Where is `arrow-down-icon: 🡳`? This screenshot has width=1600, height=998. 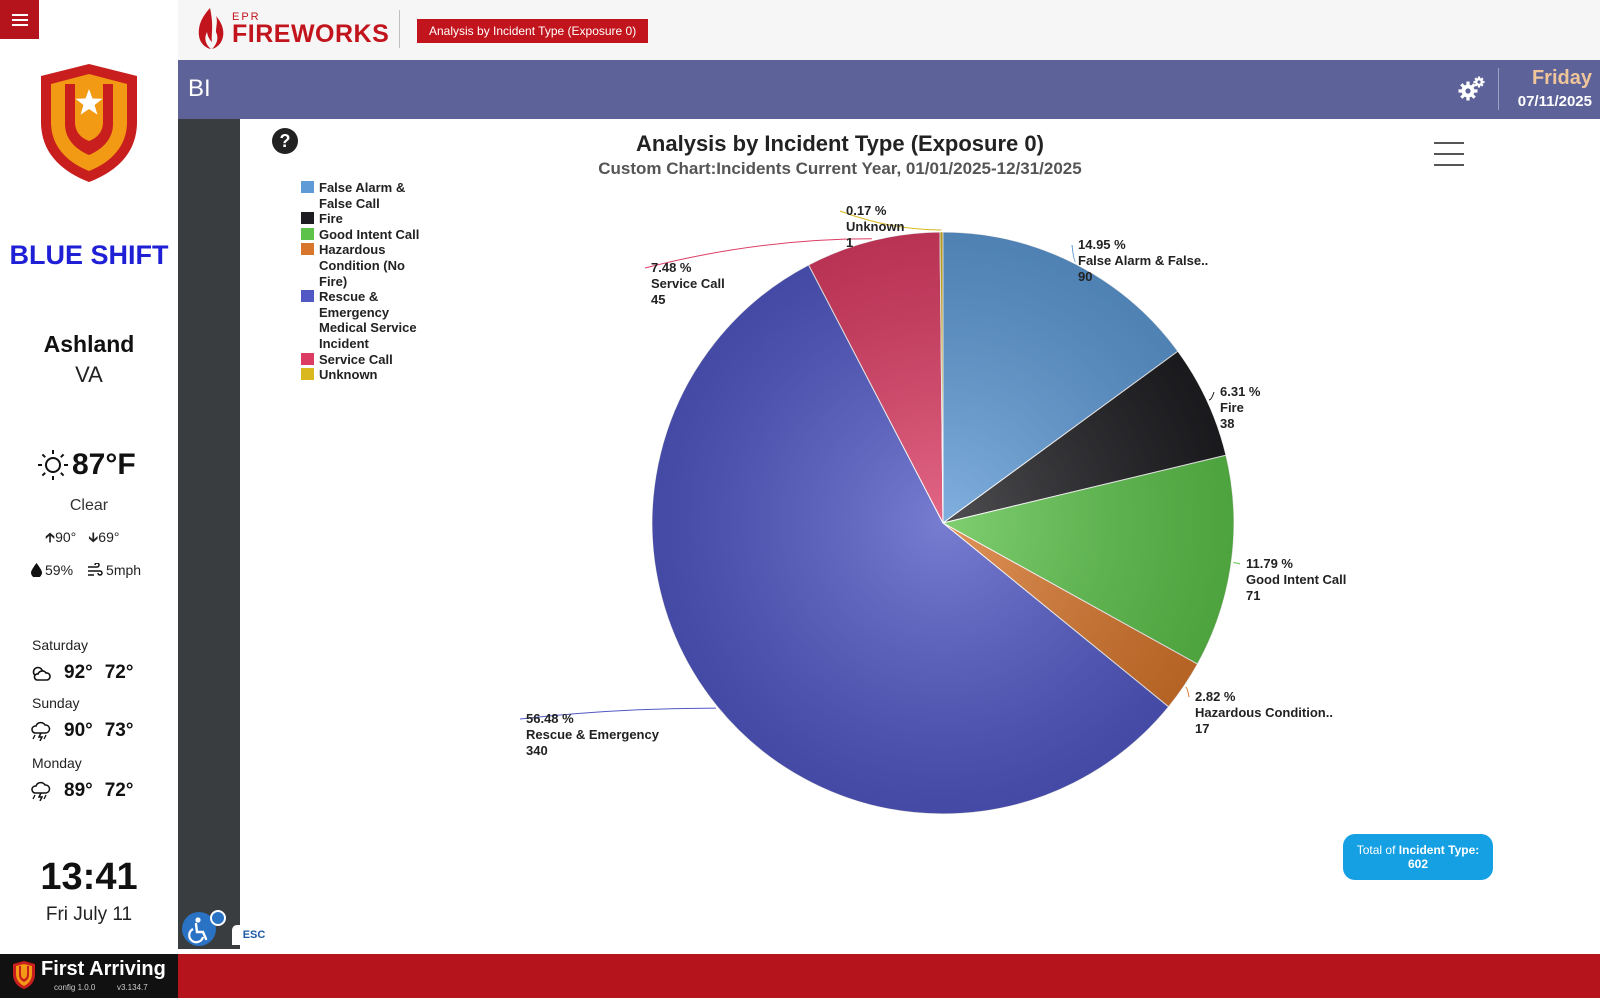 arrow-down-icon: 🡳 is located at coordinates (93, 537).